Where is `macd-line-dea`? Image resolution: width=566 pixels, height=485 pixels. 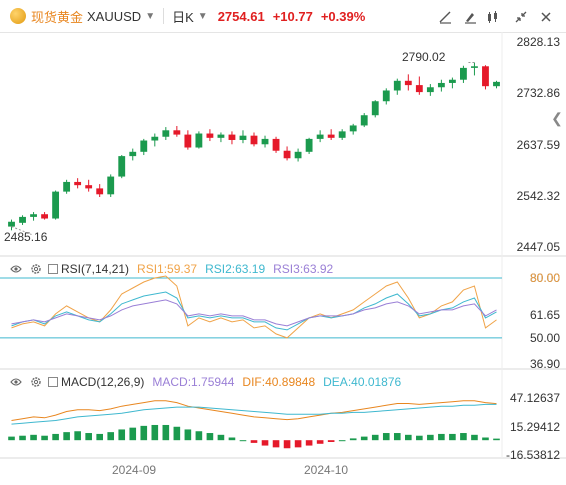
macd-line-dea is located at coordinates (254, 414).